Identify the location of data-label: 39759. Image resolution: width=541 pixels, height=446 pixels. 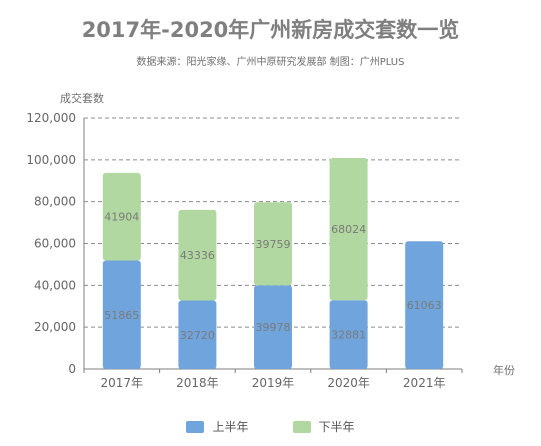
(273, 244).